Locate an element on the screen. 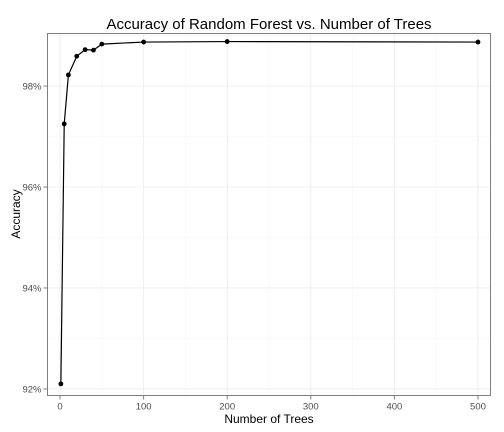 The width and height of the screenshot is (504, 432). y-tick-label: 98% is located at coordinates (32, 87).